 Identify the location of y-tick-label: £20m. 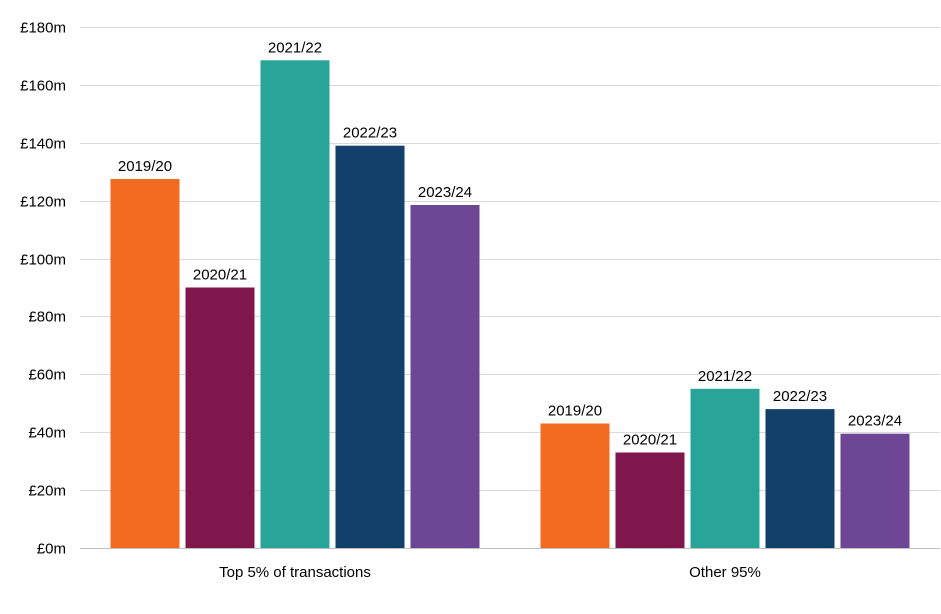
(47, 491).